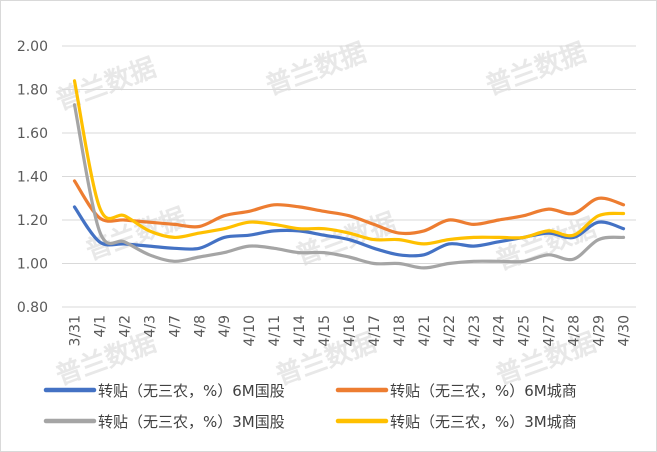  What do you see at coordinates (450, 330) in the screenshot?
I see `x-tick-label: 4/22` at bounding box center [450, 330].